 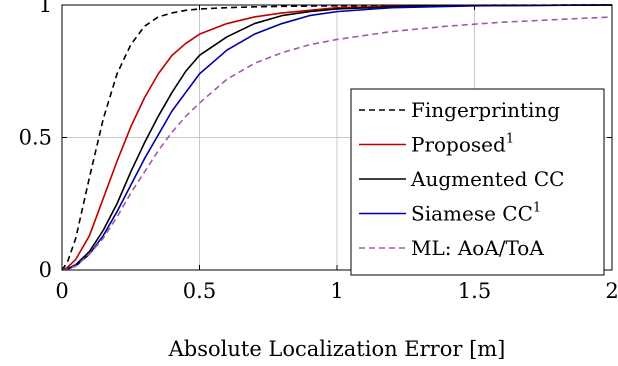 I want to click on y-tick-label: 0, so click(x=45, y=270).